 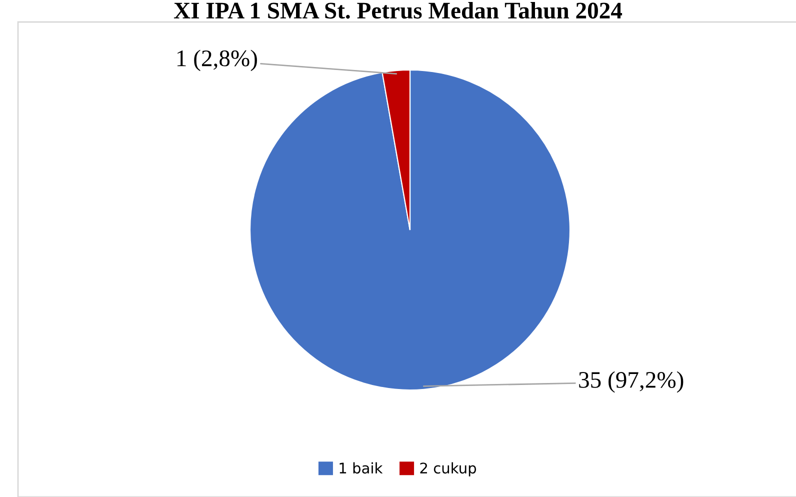 What do you see at coordinates (631, 382) in the screenshot?
I see `data-label: 35 (97,2%)` at bounding box center [631, 382].